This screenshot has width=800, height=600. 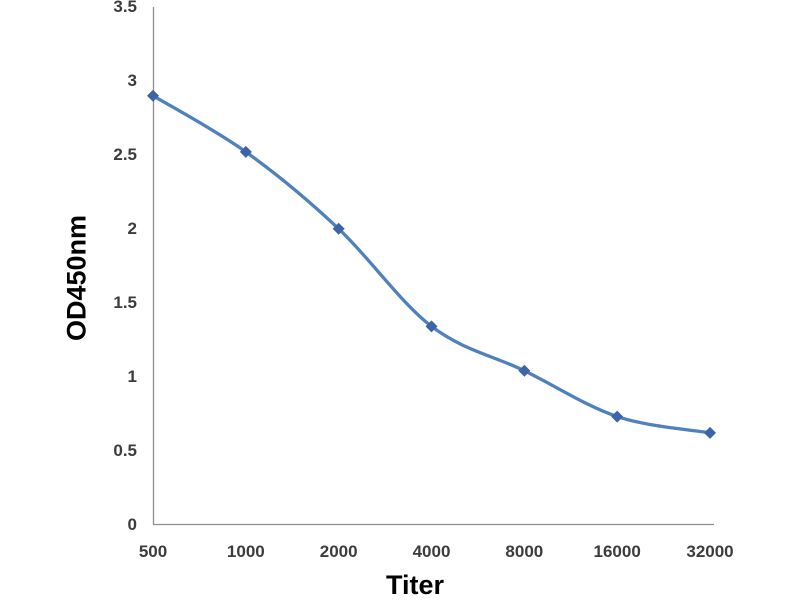 What do you see at coordinates (125, 450) in the screenshot?
I see `y-tick-label: 0.5` at bounding box center [125, 450].